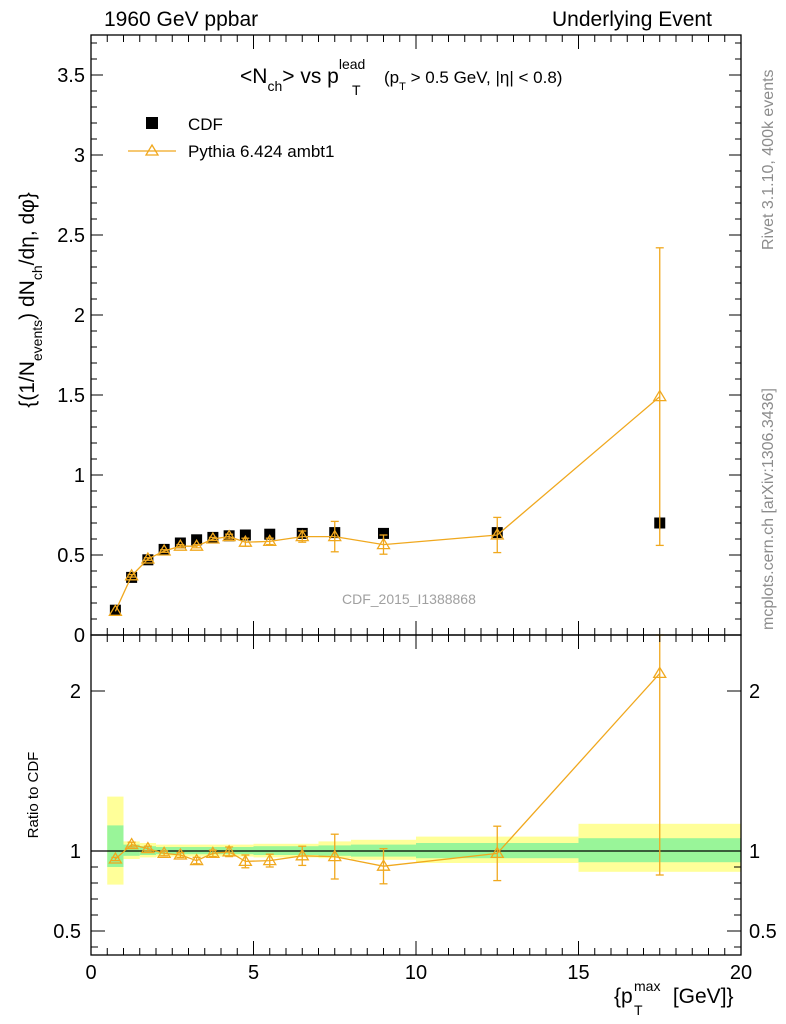 The width and height of the screenshot is (786, 1024). What do you see at coordinates (763, 932) in the screenshot?
I see `ratio-y-tick-label-right: 0.5` at bounding box center [763, 932].